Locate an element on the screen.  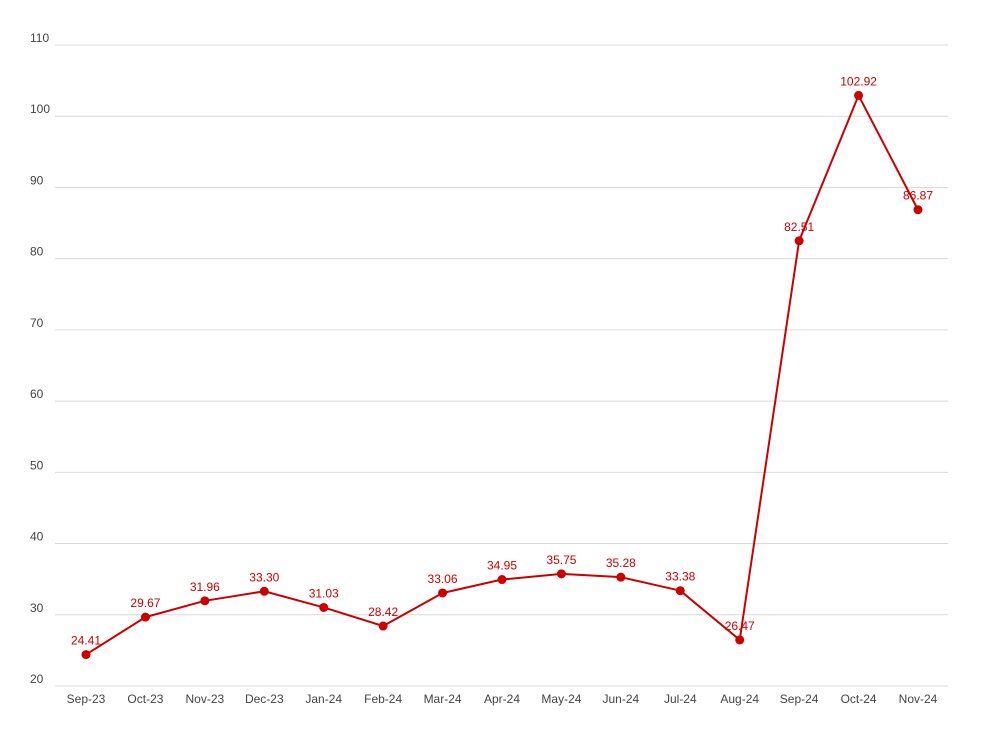
x-tick-label: Nov-23 is located at coordinates (205, 699).